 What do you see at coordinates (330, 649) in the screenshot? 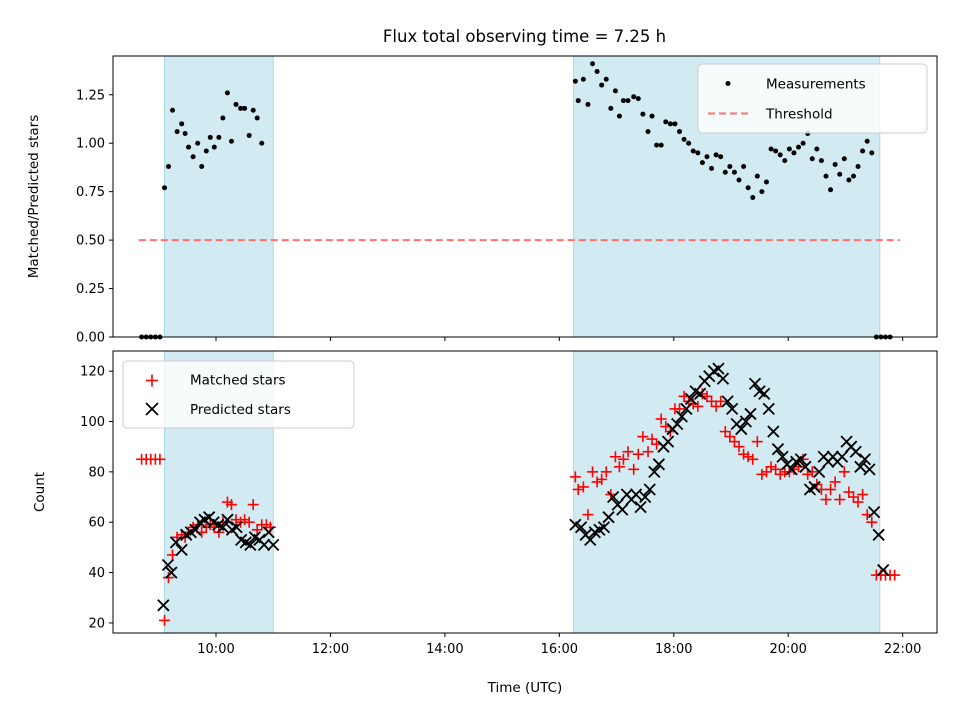
I see `x-tick-label: 12:00` at bounding box center [330, 649].